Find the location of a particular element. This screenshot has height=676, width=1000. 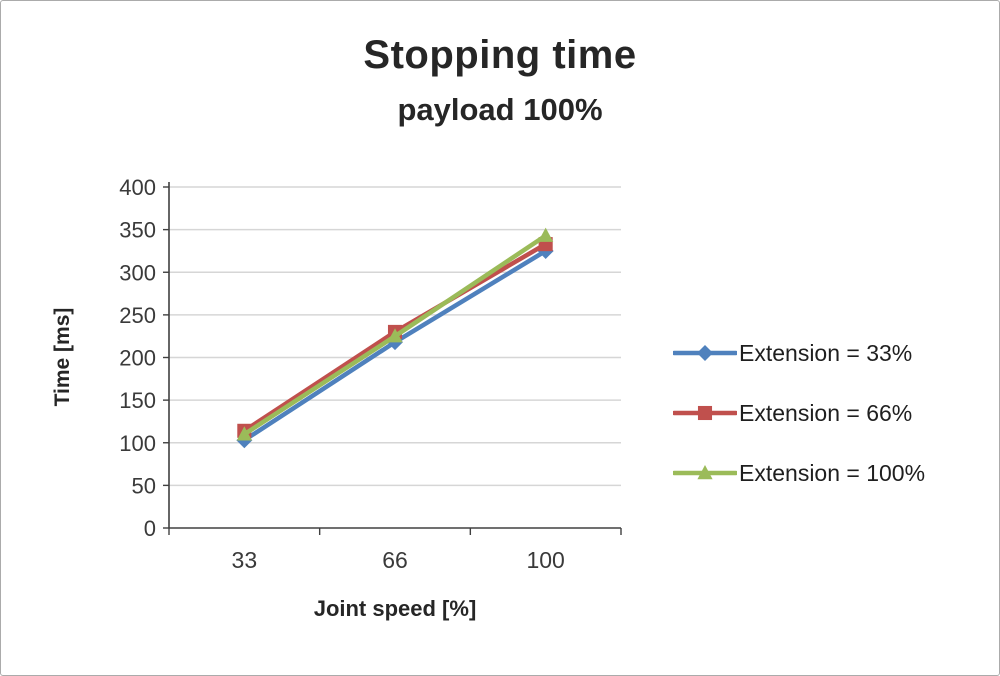

svg-text: 400 is located at coordinates (137, 188).